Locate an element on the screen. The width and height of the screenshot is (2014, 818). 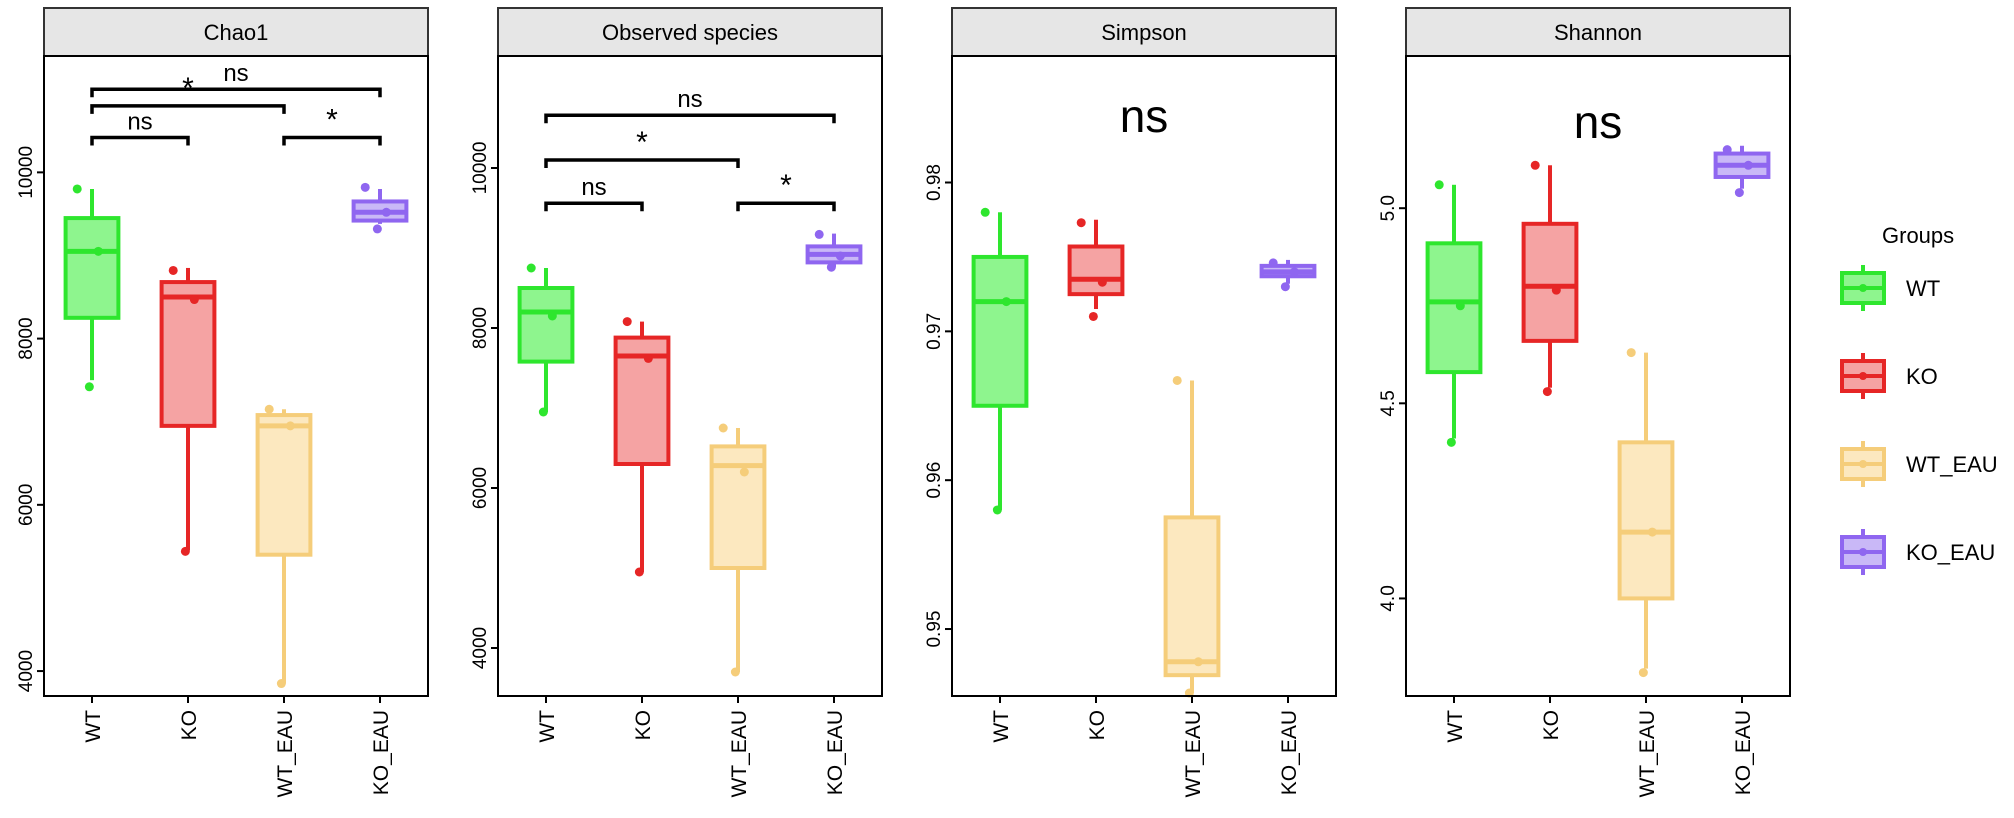
y-tick-label: 0.98 is located at coordinates (934, 182).